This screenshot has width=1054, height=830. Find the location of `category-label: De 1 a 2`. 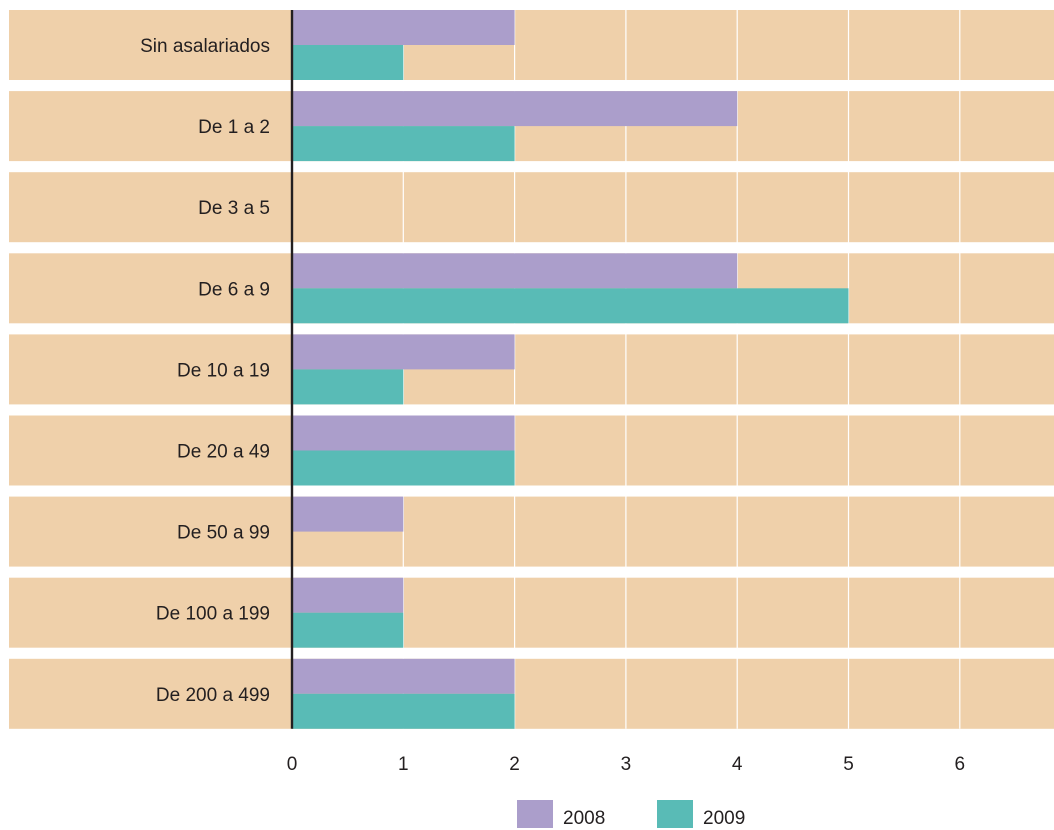

category-label: De 1 a 2 is located at coordinates (234, 127).